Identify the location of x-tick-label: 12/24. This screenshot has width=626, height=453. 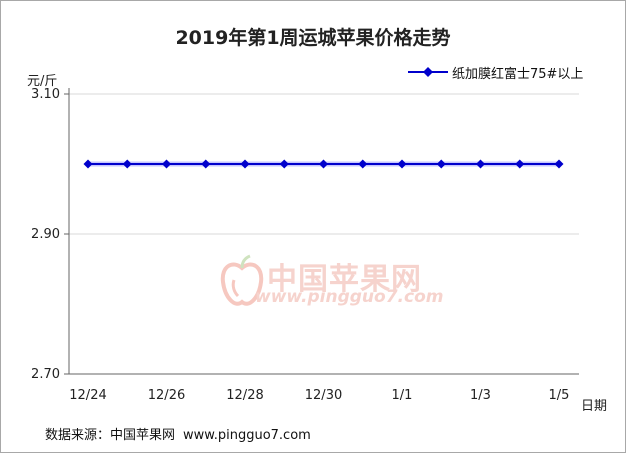
(87, 395).